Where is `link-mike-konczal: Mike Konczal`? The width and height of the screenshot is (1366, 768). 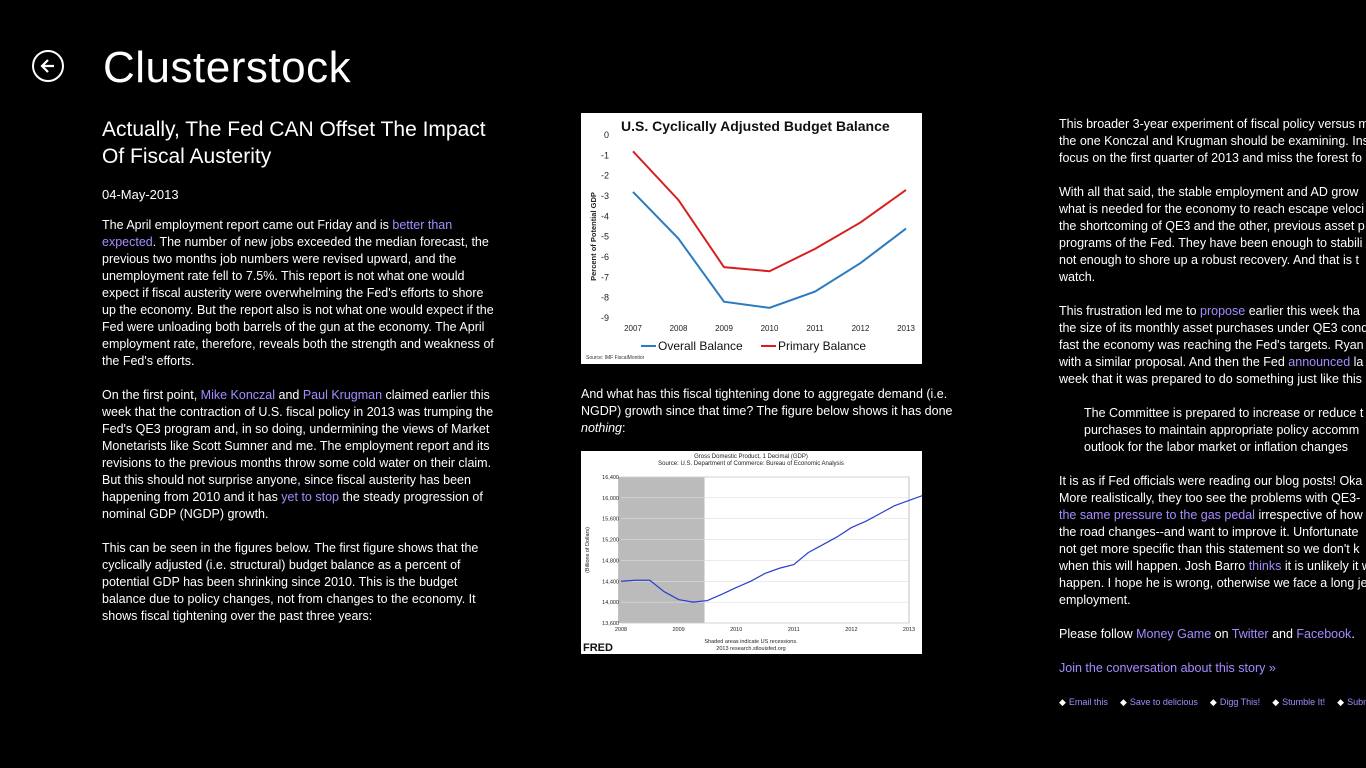 link-mike-konczal: Mike Konczal is located at coordinates (238, 395).